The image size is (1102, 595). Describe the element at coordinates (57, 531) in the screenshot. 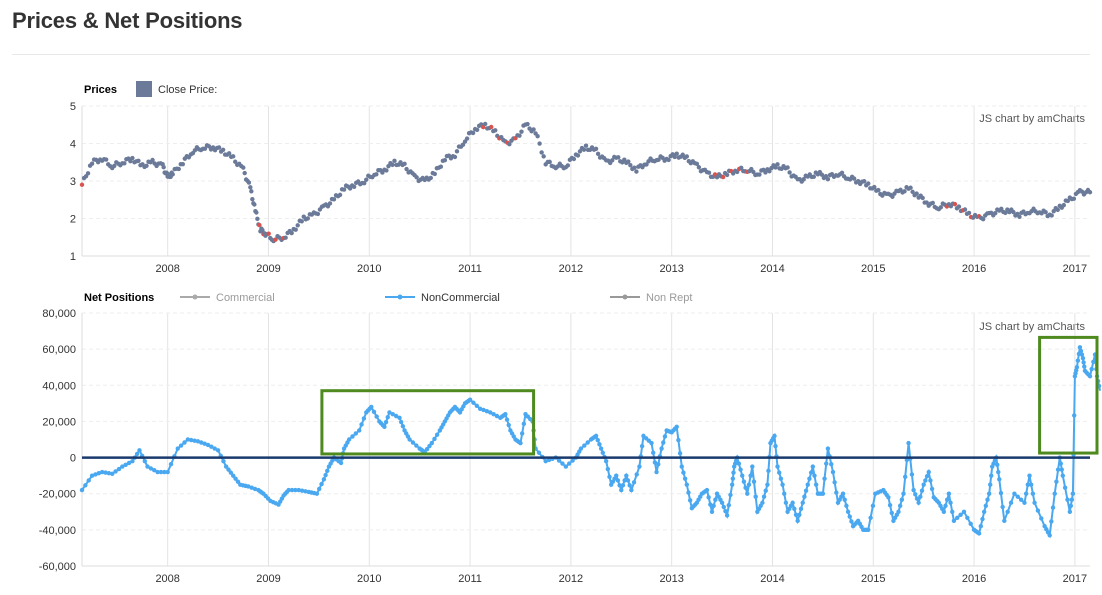

I see `net-y-tick: -40,000` at that location.